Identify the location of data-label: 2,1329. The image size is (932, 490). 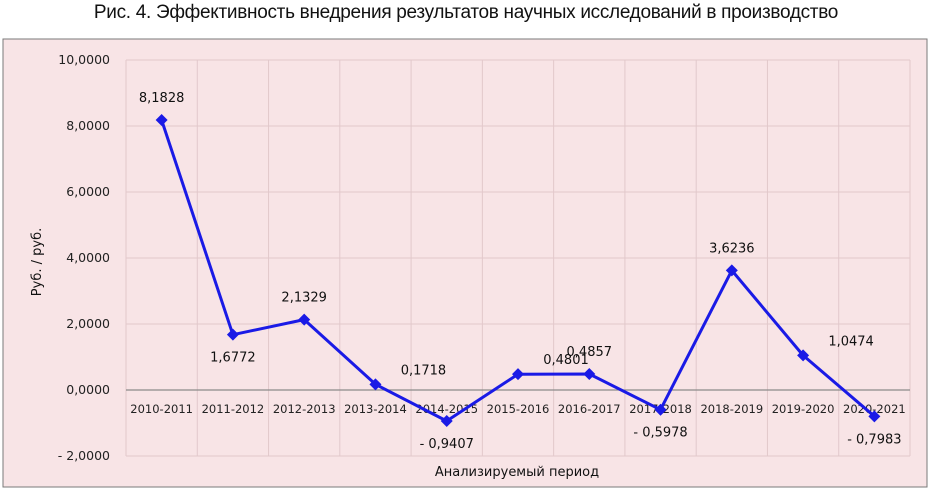
(304, 298).